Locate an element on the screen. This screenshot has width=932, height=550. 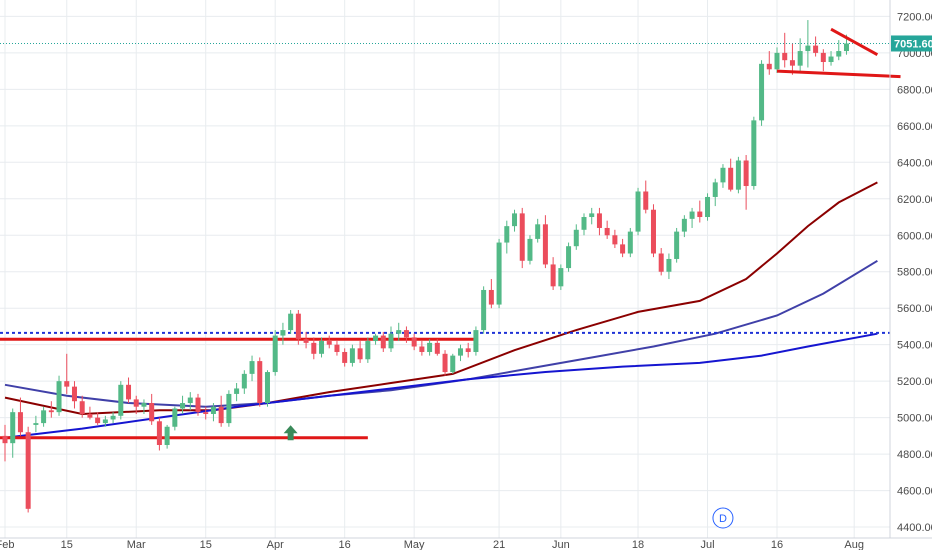
y-tick-label: 5800.00 is located at coordinates (914, 273).